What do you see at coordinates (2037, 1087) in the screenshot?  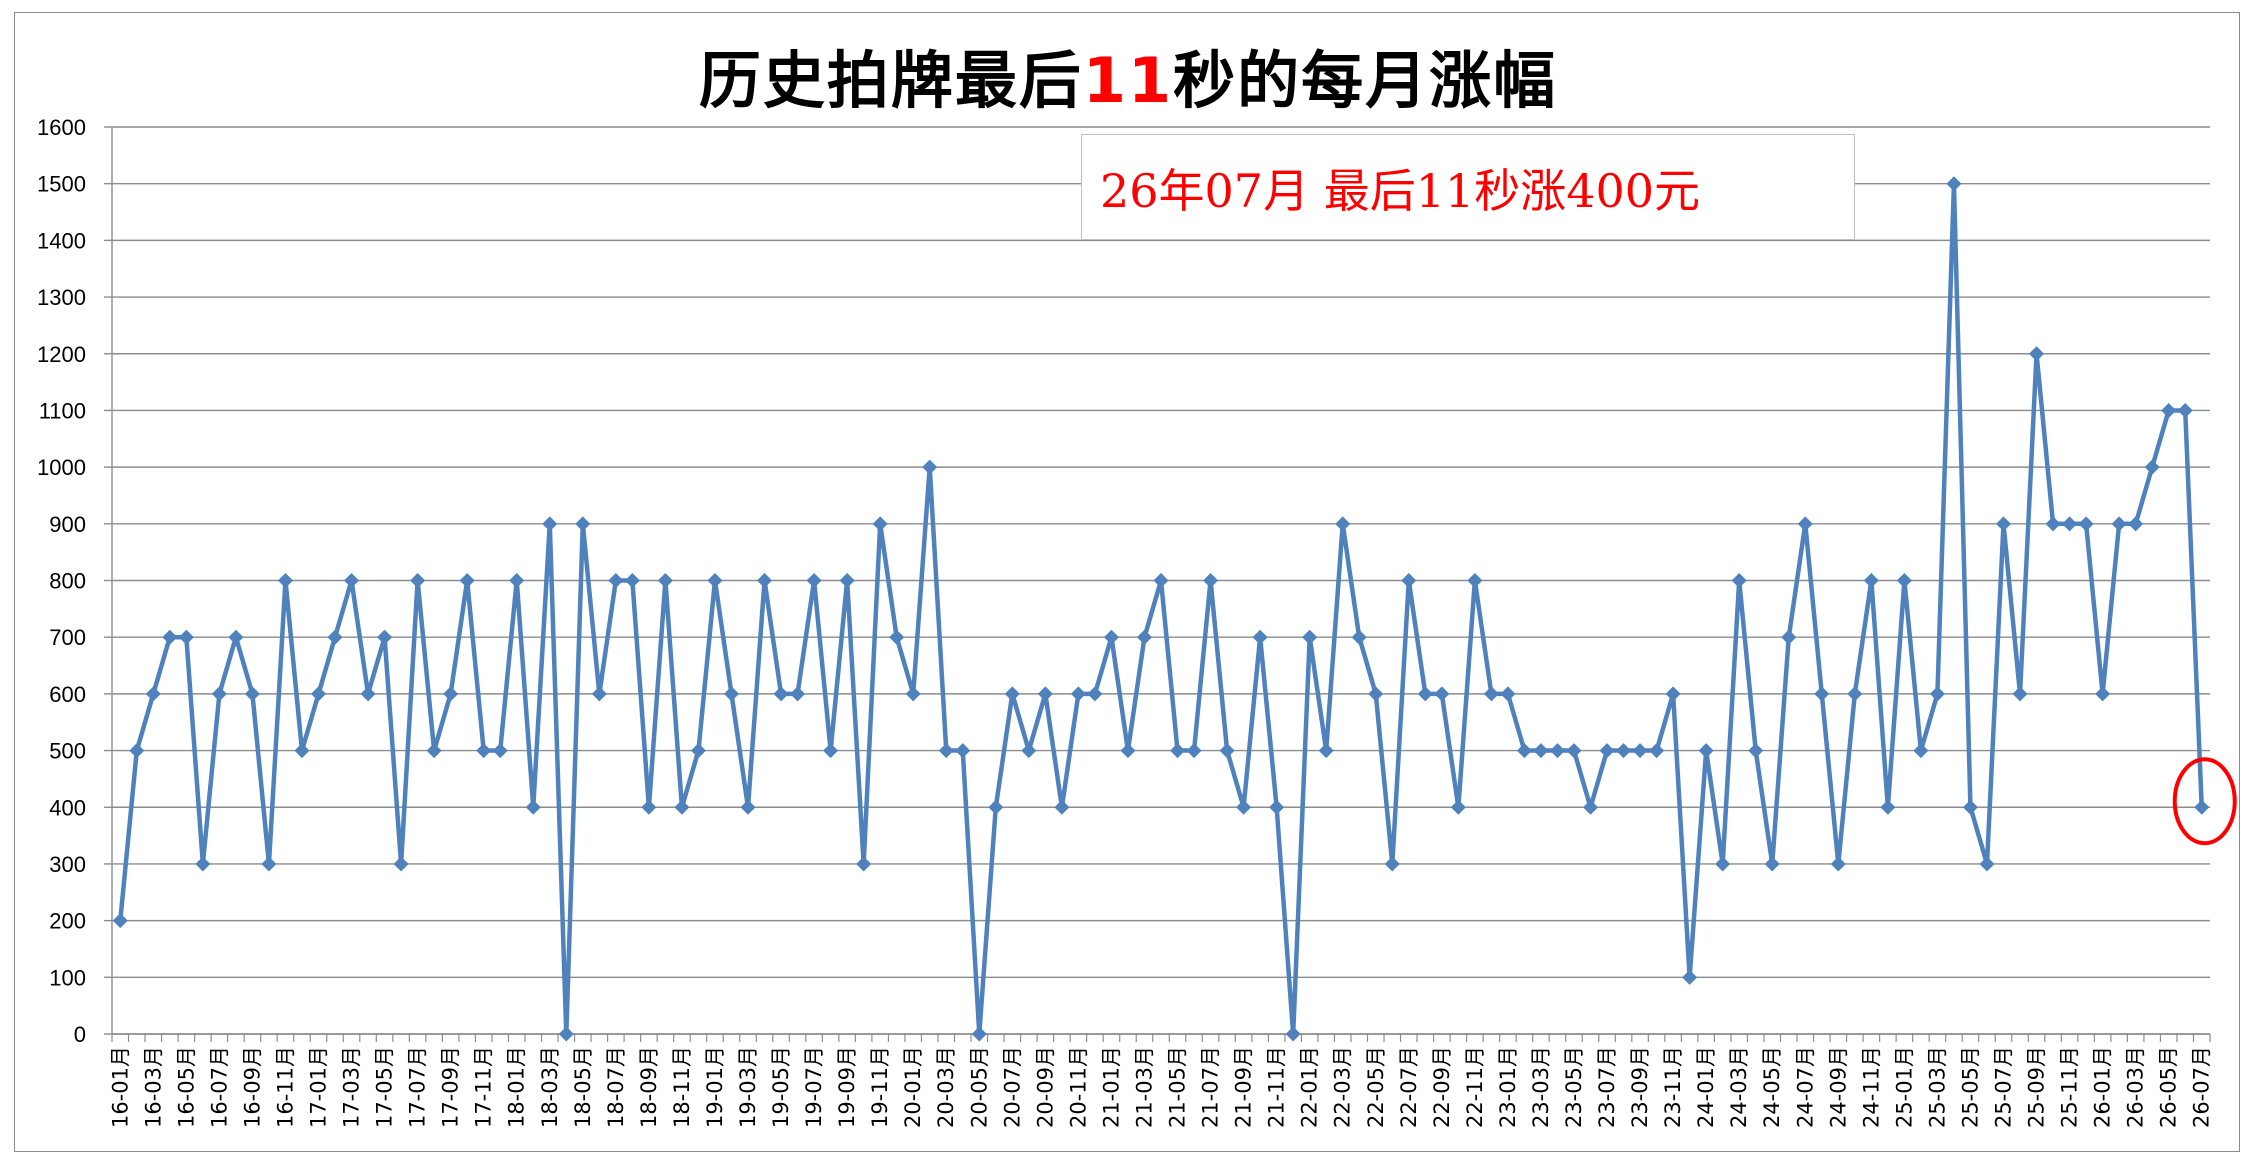 I see `x-tick-label: 25-09月` at bounding box center [2037, 1087].